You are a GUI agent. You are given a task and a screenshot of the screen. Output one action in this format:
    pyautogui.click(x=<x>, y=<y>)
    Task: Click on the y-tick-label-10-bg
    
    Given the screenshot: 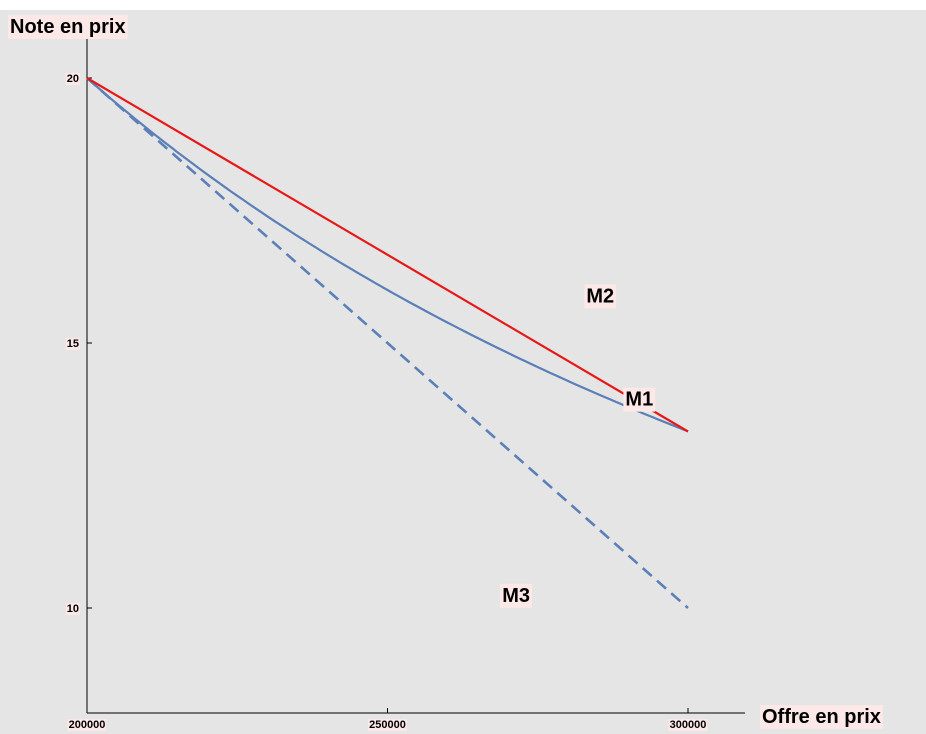 What is the action you would take?
    pyautogui.click(x=72, y=609)
    